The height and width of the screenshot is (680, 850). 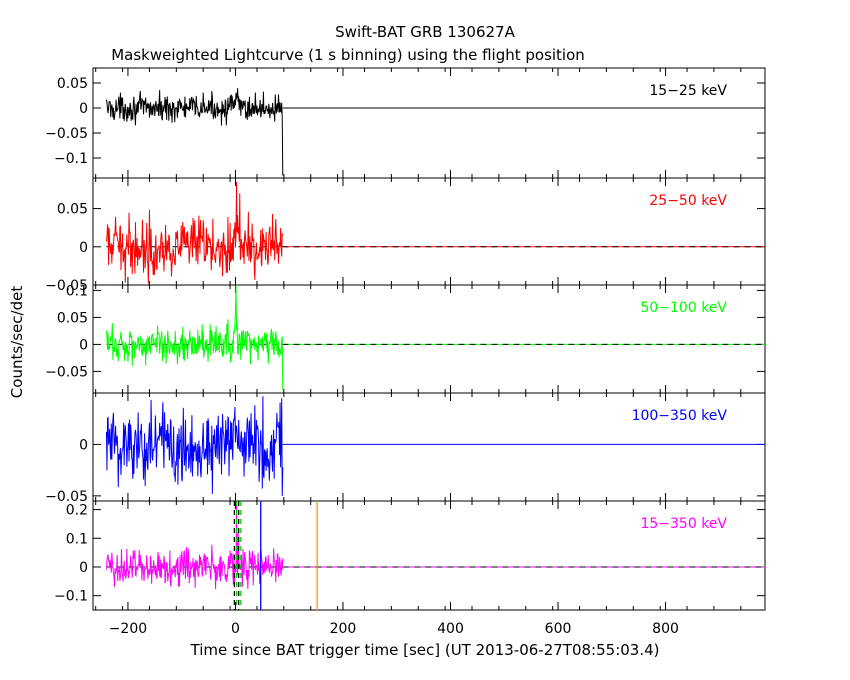 I want to click on x-tick-label: 0, so click(x=235, y=629).